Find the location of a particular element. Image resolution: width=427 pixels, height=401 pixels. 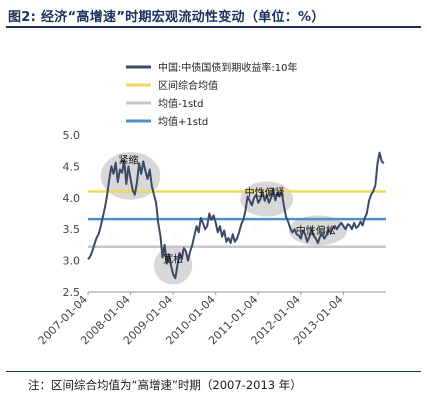

annotation-label: 紧缩 is located at coordinates (128, 159).